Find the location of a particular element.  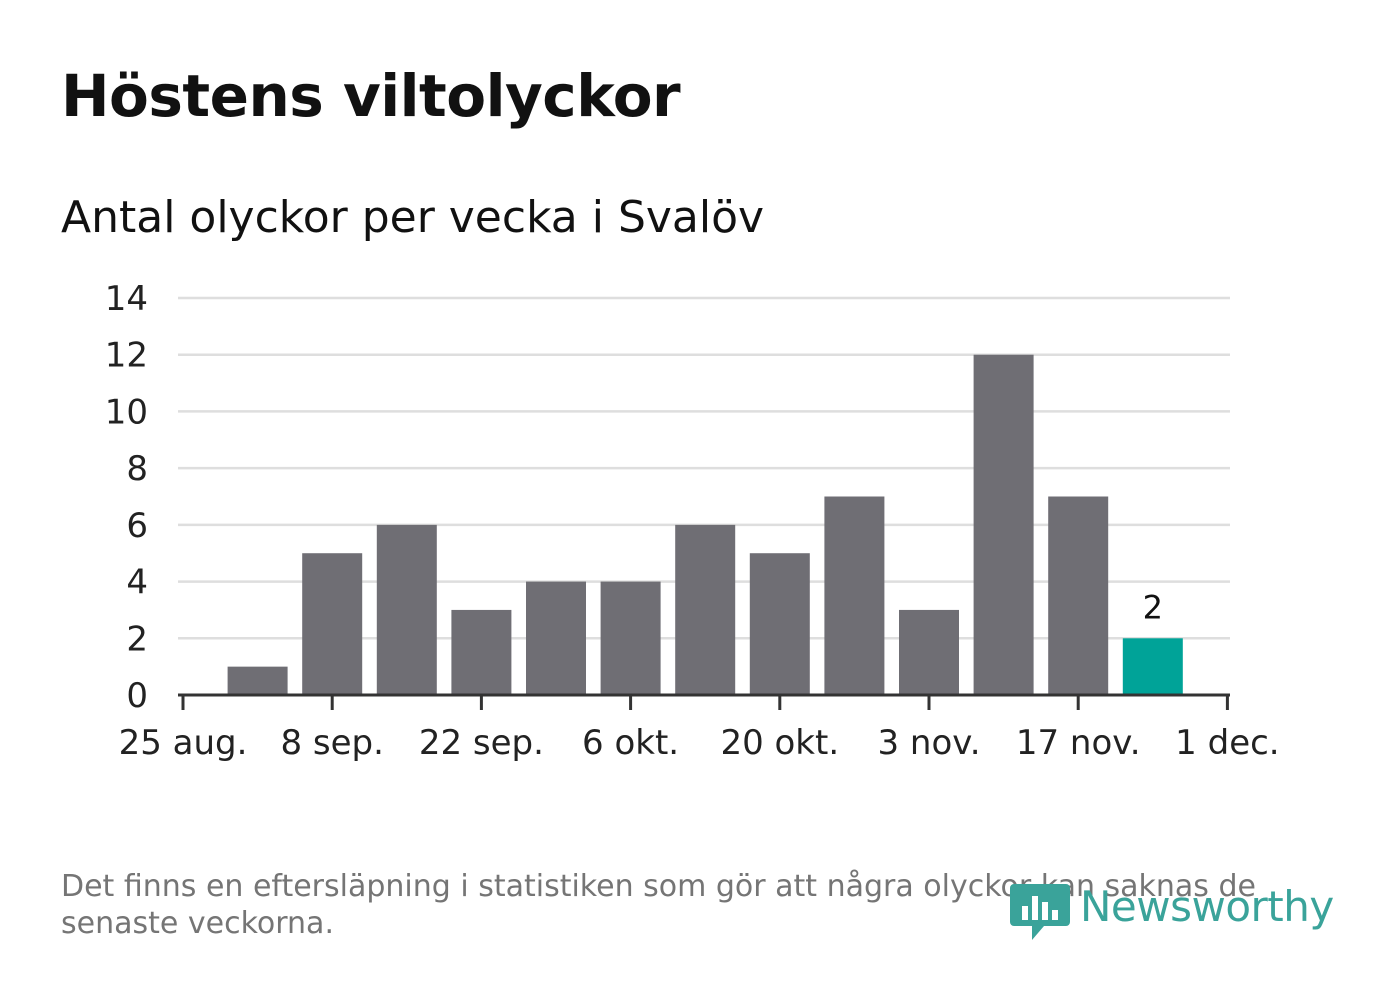

x-tick-label: 6 okt. is located at coordinates (630, 743).